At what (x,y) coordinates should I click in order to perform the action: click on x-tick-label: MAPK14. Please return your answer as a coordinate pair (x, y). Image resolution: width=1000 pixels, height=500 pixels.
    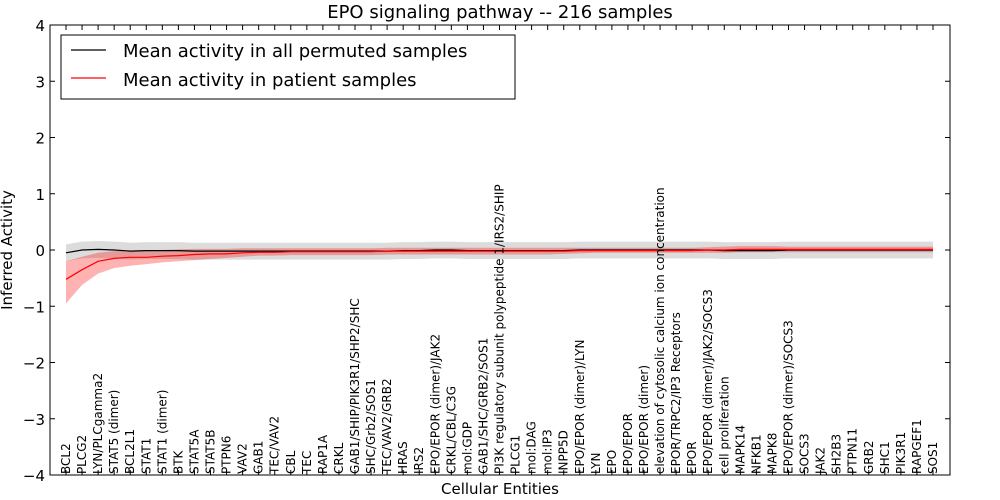
    Looking at the image, I should click on (740, 449).